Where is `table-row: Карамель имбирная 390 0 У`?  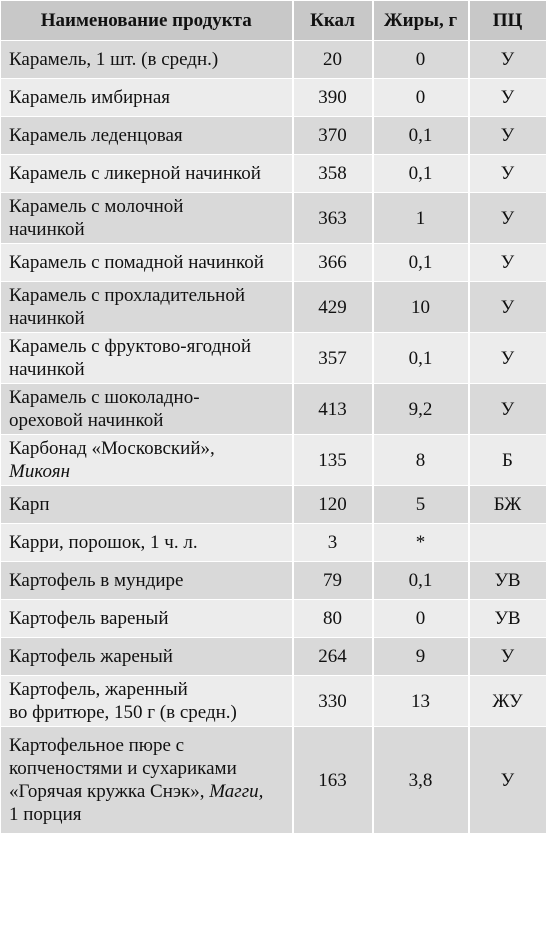
table-row: Карамель имбирная 390 0 У is located at coordinates (273, 97).